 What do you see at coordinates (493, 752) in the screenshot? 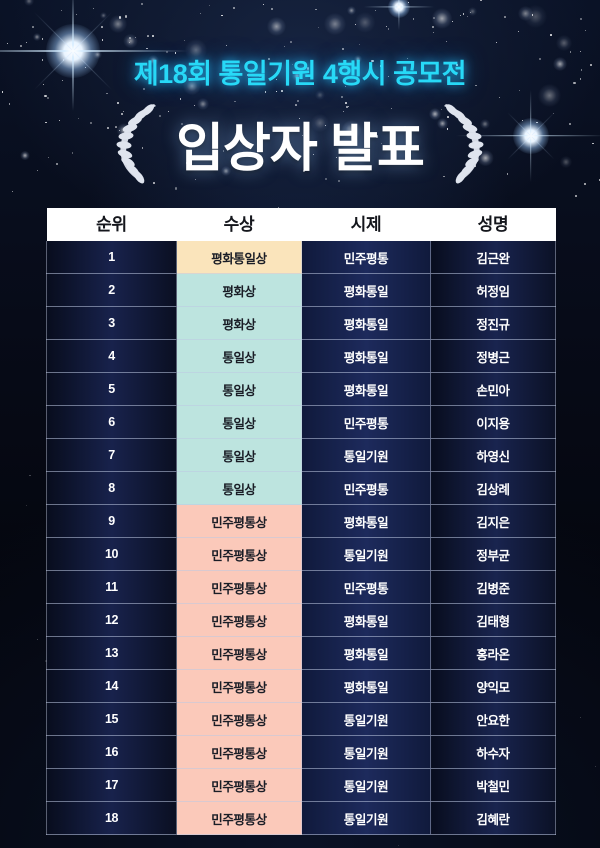
I see `cell-name: 하수자` at bounding box center [493, 752].